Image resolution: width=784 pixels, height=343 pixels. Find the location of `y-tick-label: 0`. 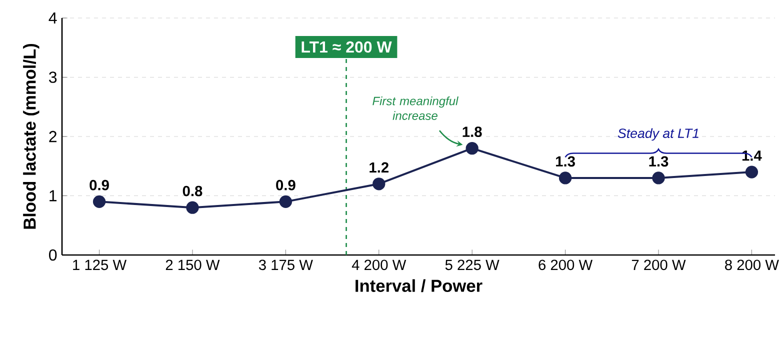

y-tick-label: 0 is located at coordinates (53, 255).